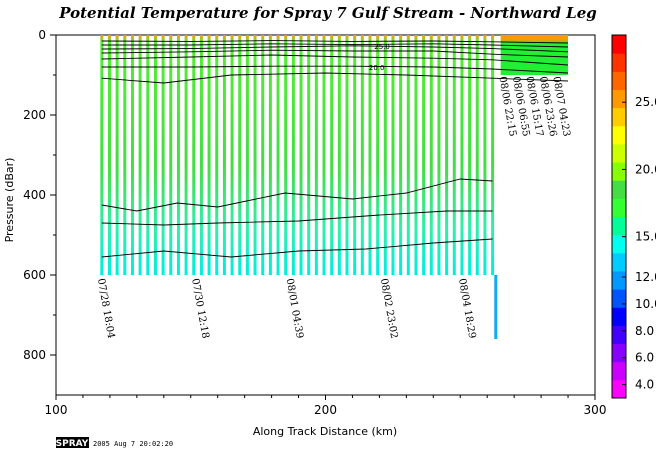 Image resolution: width=656 pixels, height=452 pixels. I want to click on contour-label: 25.0, so click(382, 47).